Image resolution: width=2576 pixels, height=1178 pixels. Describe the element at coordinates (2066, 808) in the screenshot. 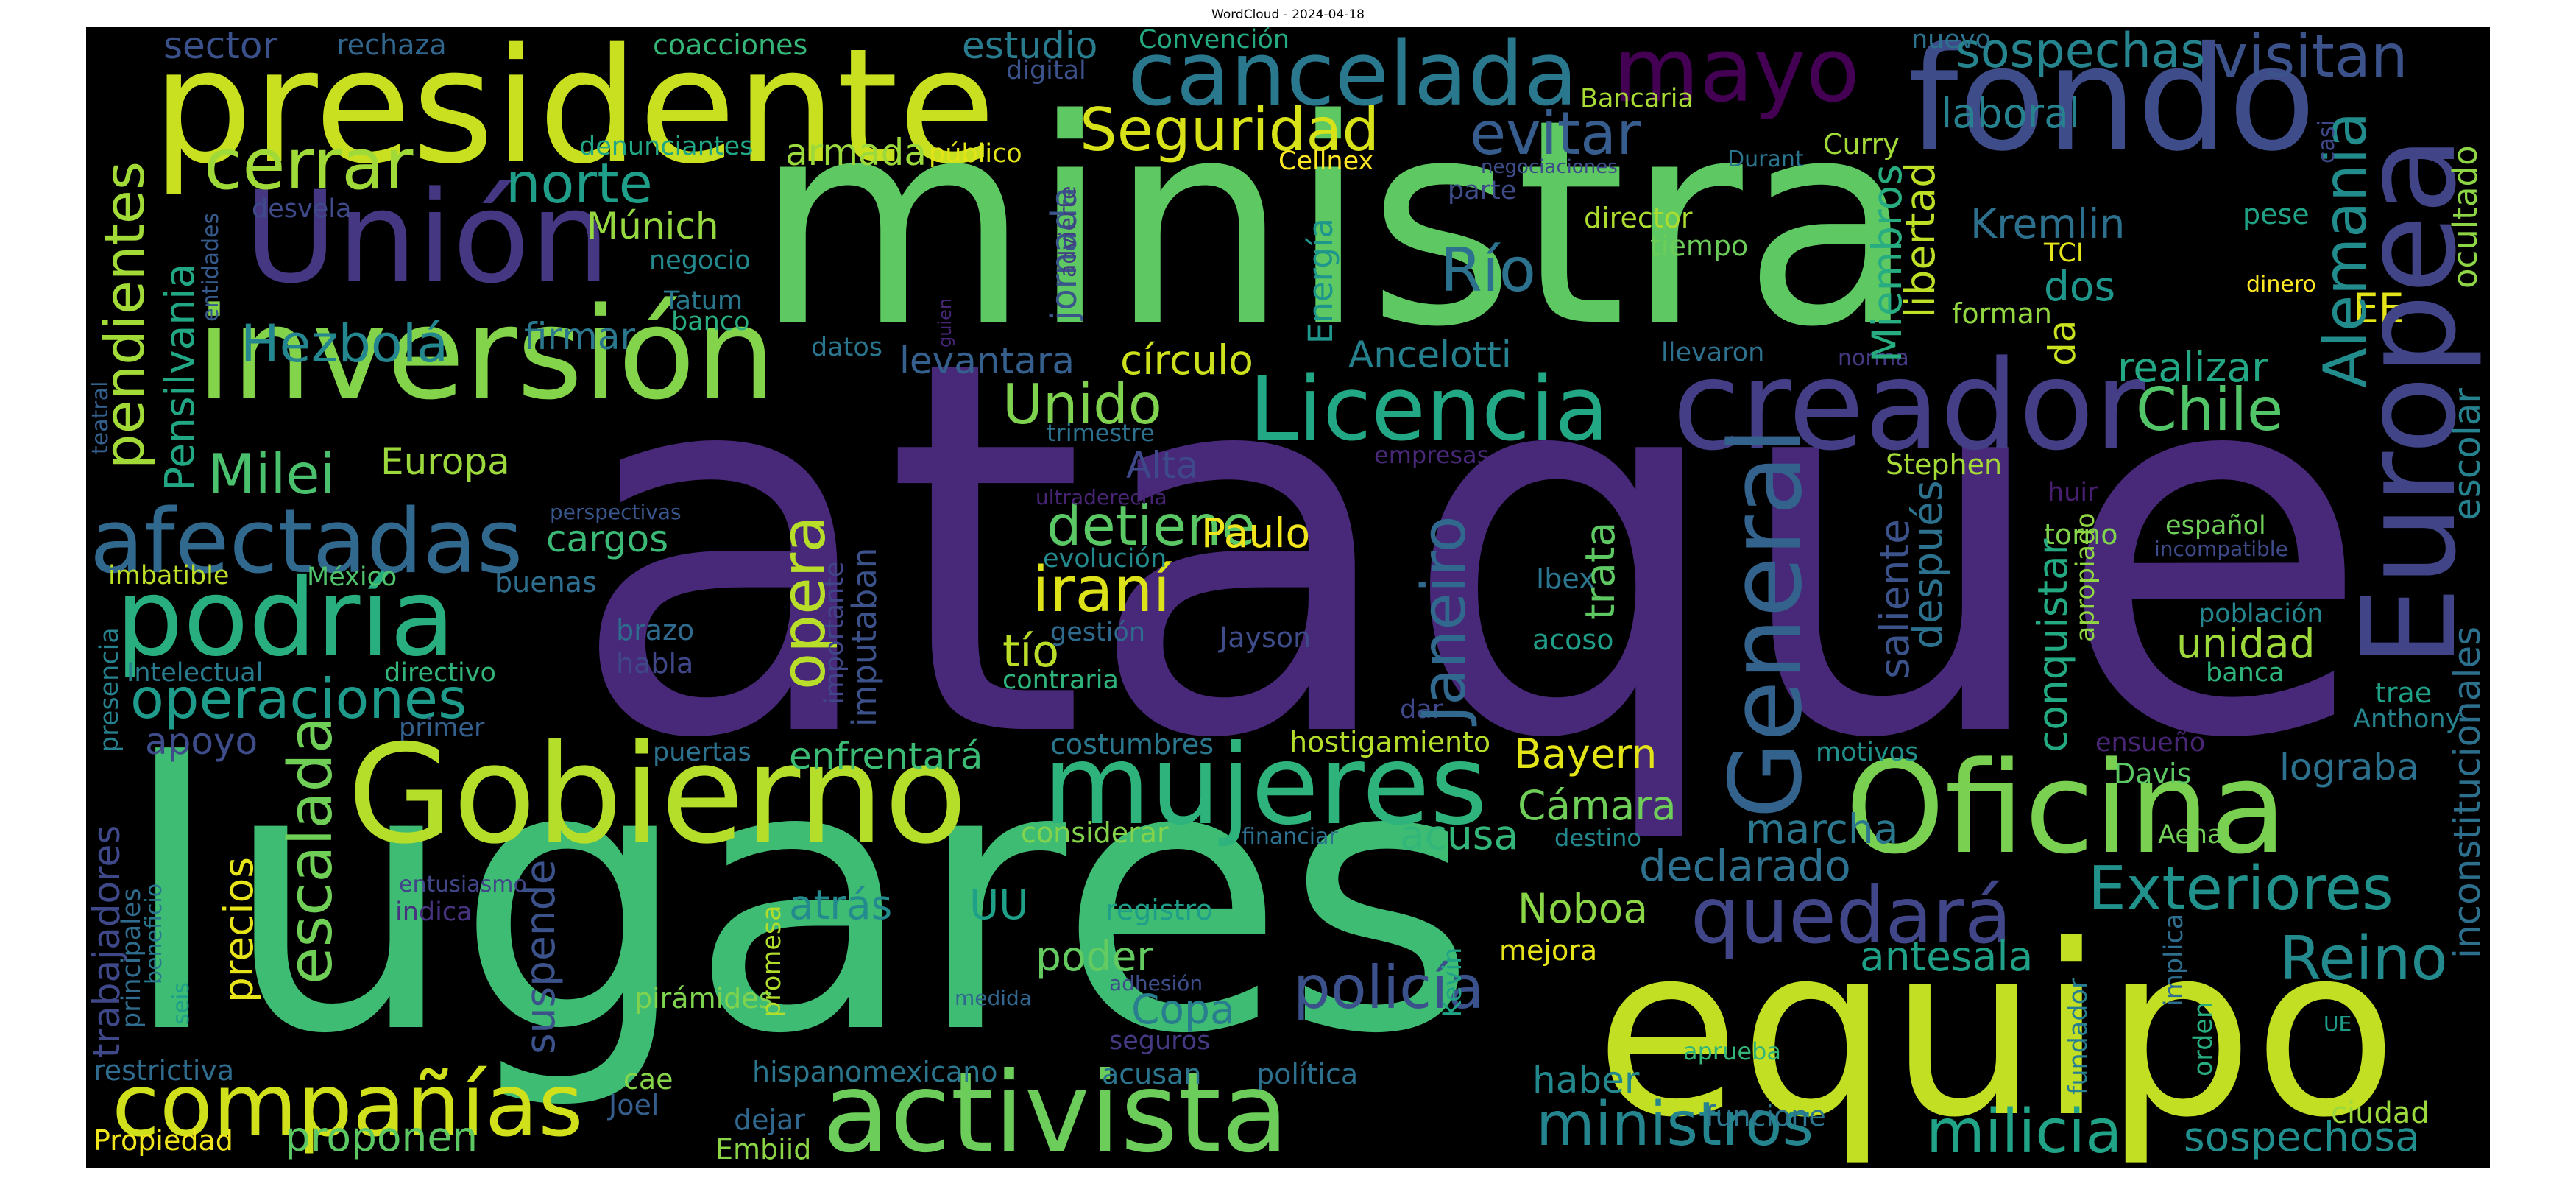

I see `word: Oficina` at that location.